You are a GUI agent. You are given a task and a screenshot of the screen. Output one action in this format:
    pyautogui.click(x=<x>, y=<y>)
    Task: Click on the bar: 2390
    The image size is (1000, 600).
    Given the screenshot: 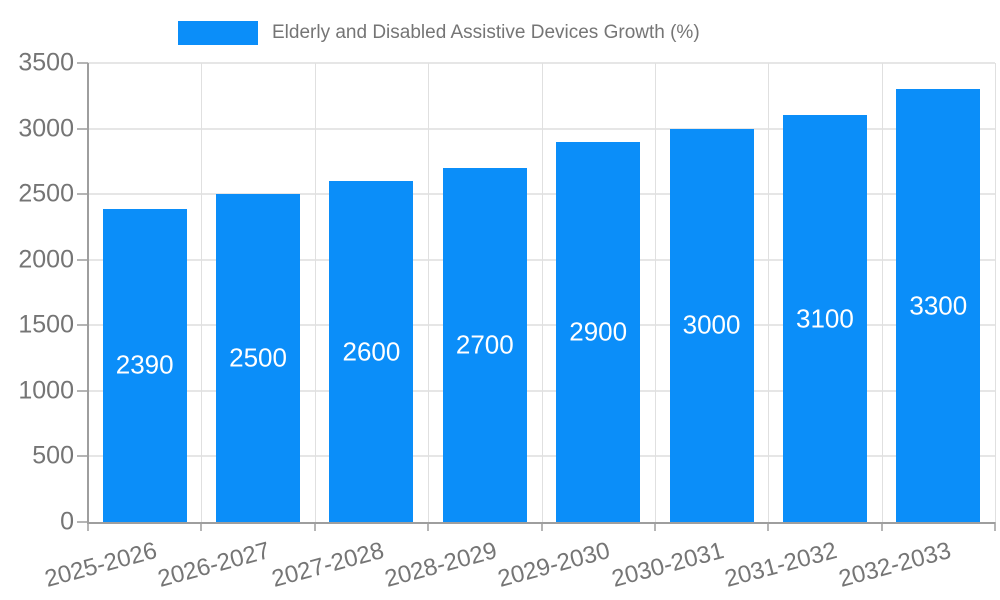 What is the action you would take?
    pyautogui.click(x=144, y=365)
    